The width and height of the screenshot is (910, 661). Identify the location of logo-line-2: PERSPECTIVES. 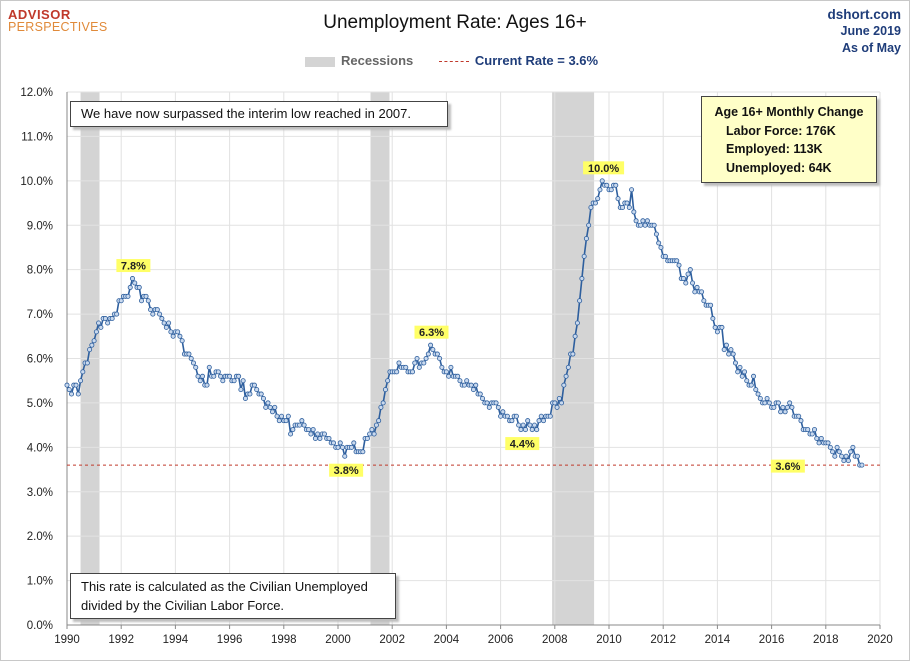
(58, 27).